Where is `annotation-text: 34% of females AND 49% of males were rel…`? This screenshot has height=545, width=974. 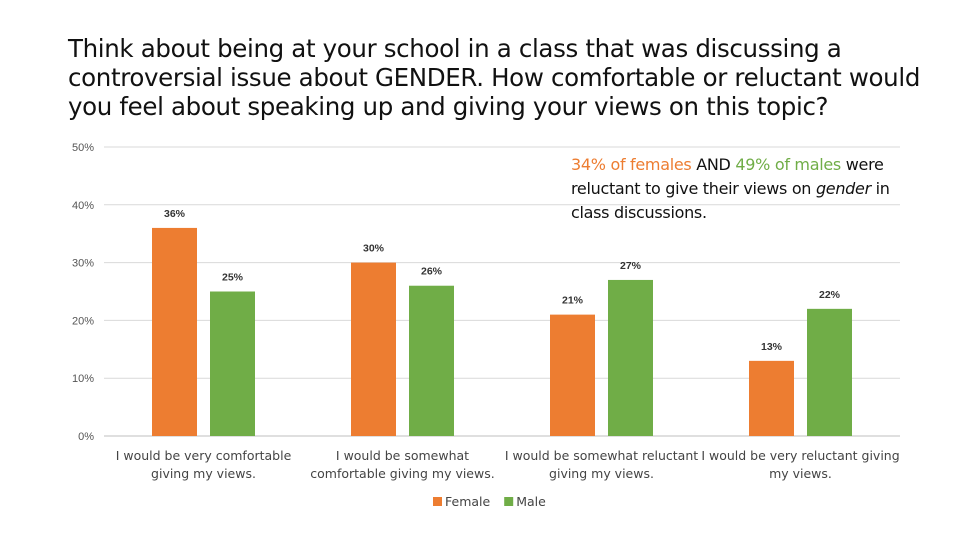 annotation-text: 34% of females AND 49% of males were rel… is located at coordinates (751, 189).